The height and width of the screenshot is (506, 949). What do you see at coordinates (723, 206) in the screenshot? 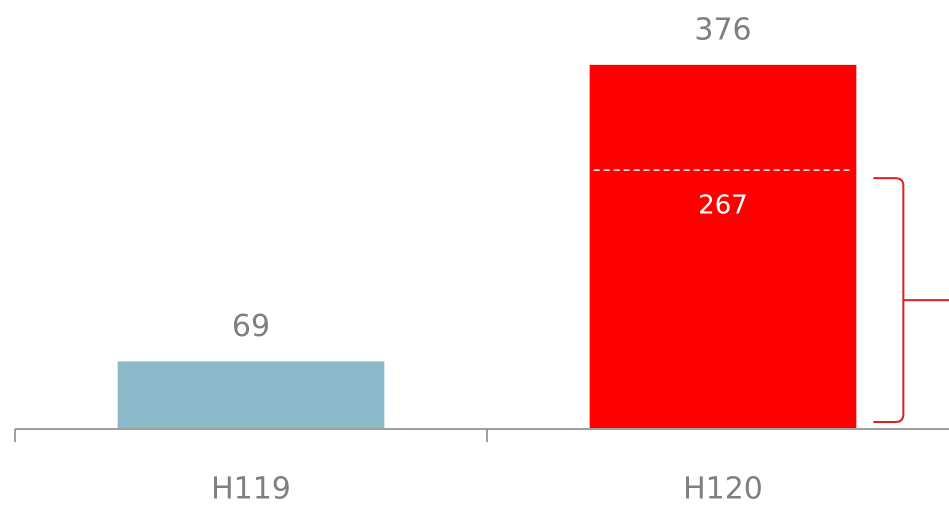
I see `marker-label: 267` at bounding box center [723, 206].